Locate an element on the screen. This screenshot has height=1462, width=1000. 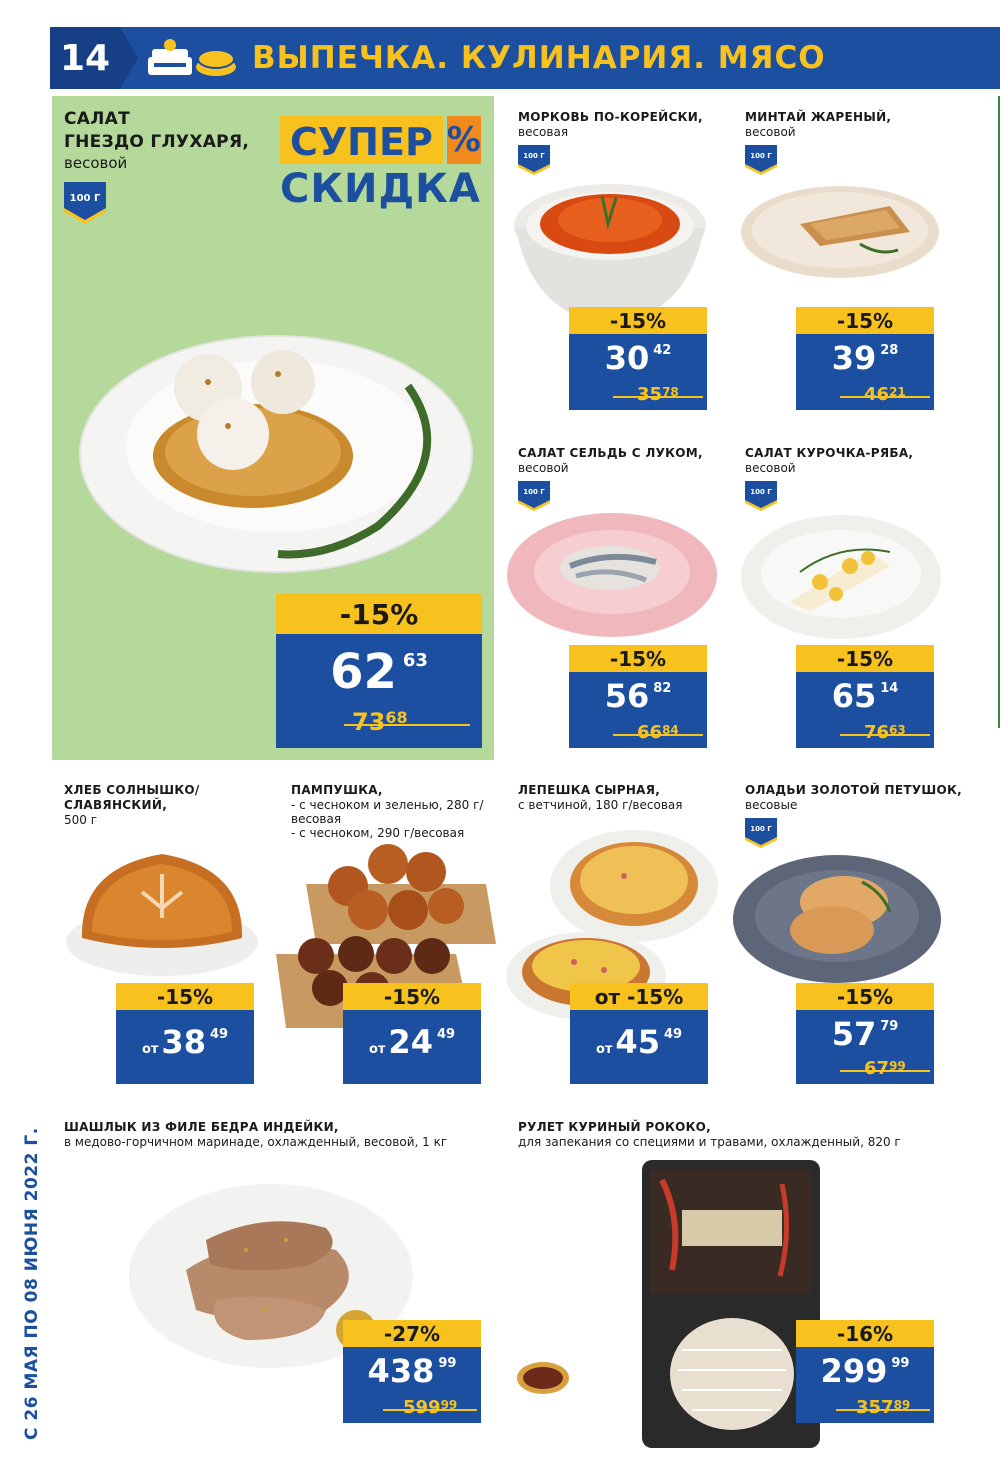
price-cents: 82 is located at coordinates (662, 688).